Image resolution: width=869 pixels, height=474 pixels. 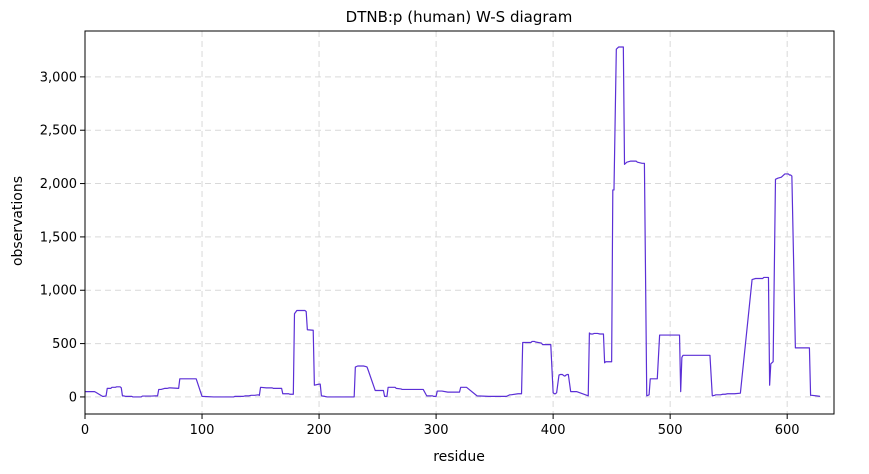 What do you see at coordinates (73, 397) in the screenshot?
I see `y-tick-label: 0` at bounding box center [73, 397].